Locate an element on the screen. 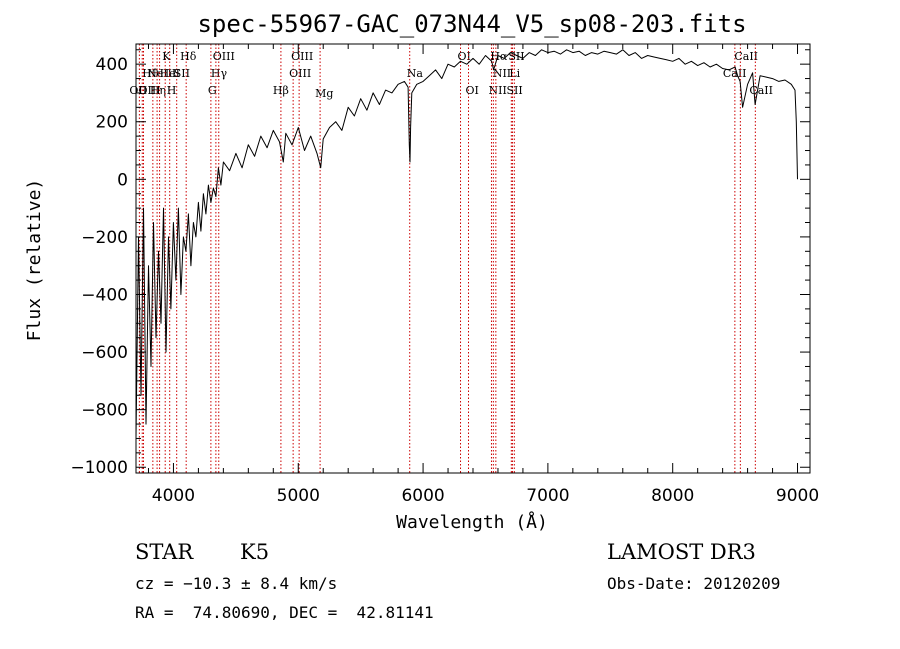 The width and height of the screenshot is (900, 649). marker-label: Mg is located at coordinates (324, 93).